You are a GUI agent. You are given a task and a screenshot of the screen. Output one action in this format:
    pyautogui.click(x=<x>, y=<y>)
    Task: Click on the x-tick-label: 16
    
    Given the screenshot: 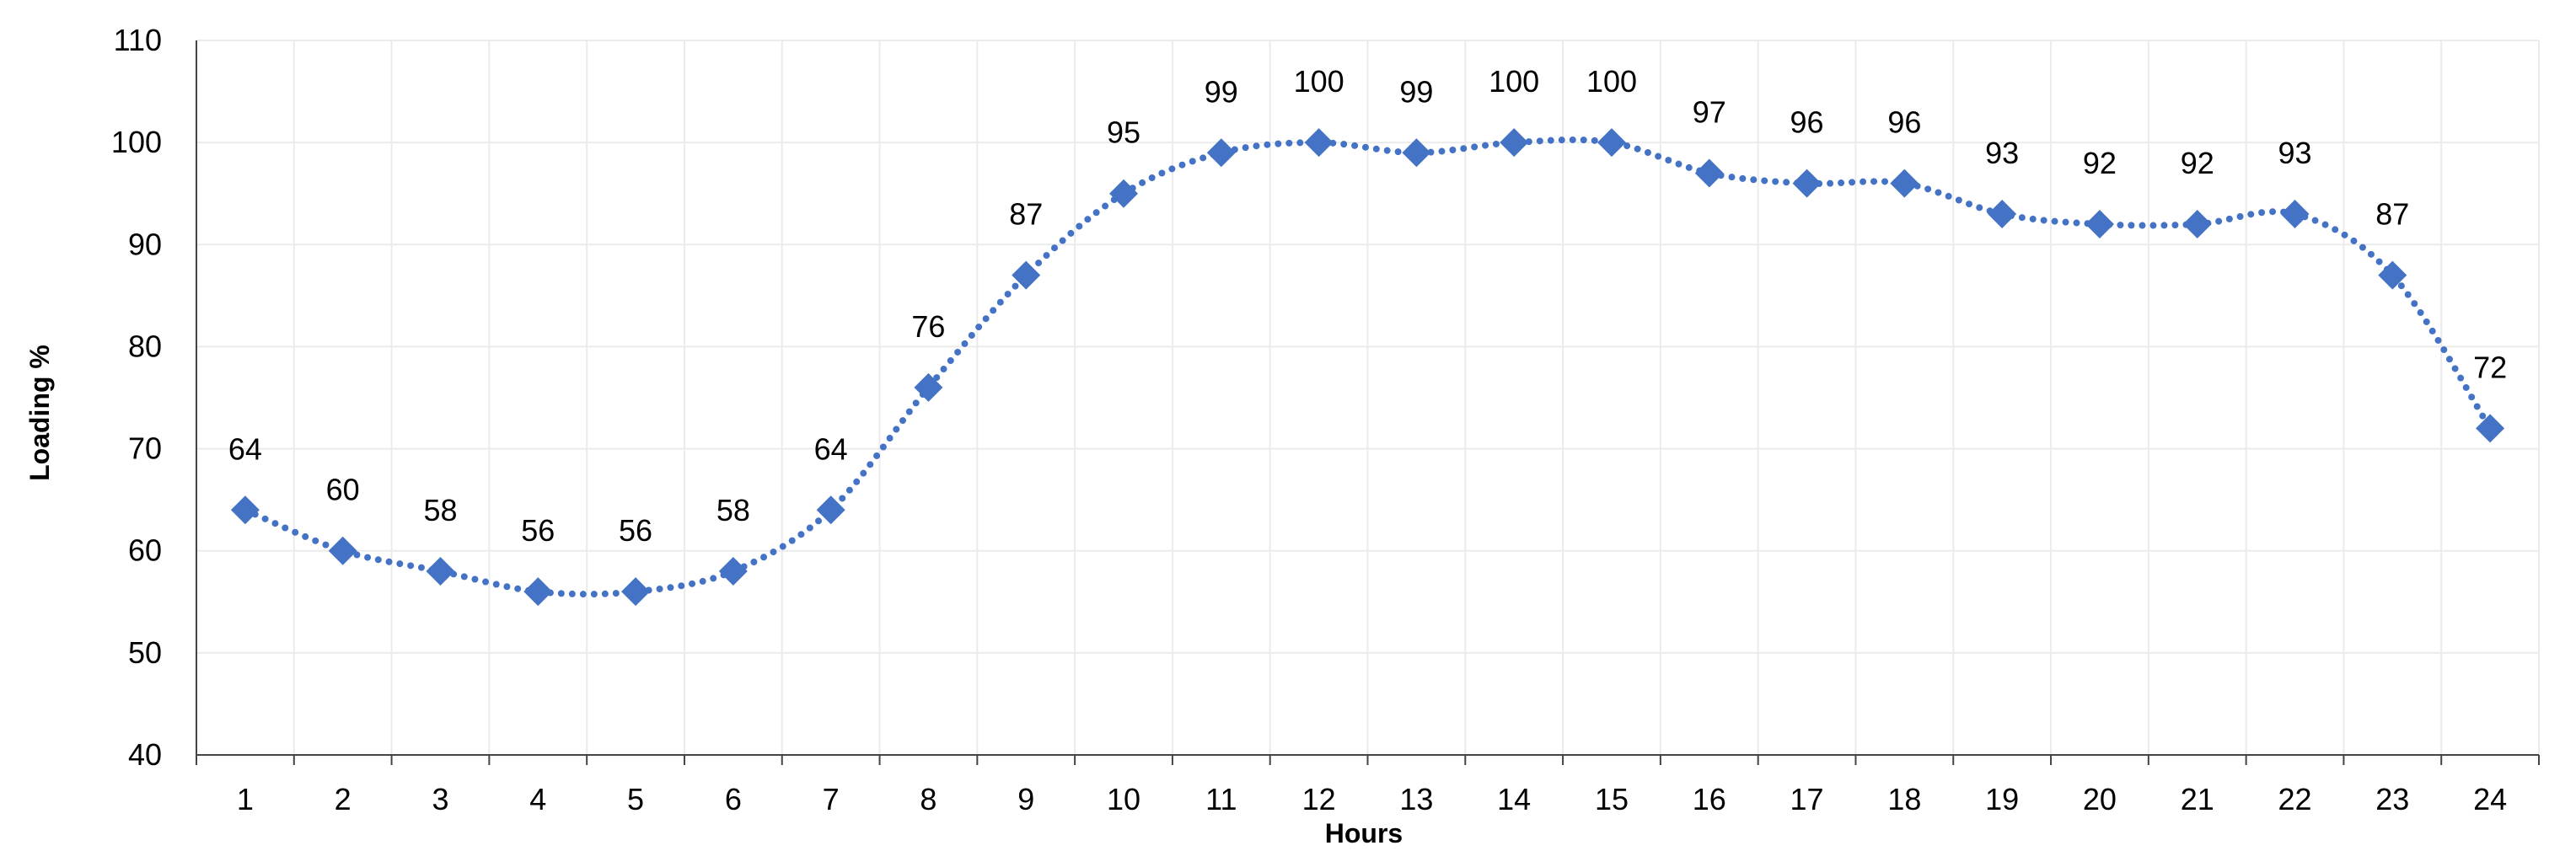 What is the action you would take?
    pyautogui.click(x=1709, y=799)
    